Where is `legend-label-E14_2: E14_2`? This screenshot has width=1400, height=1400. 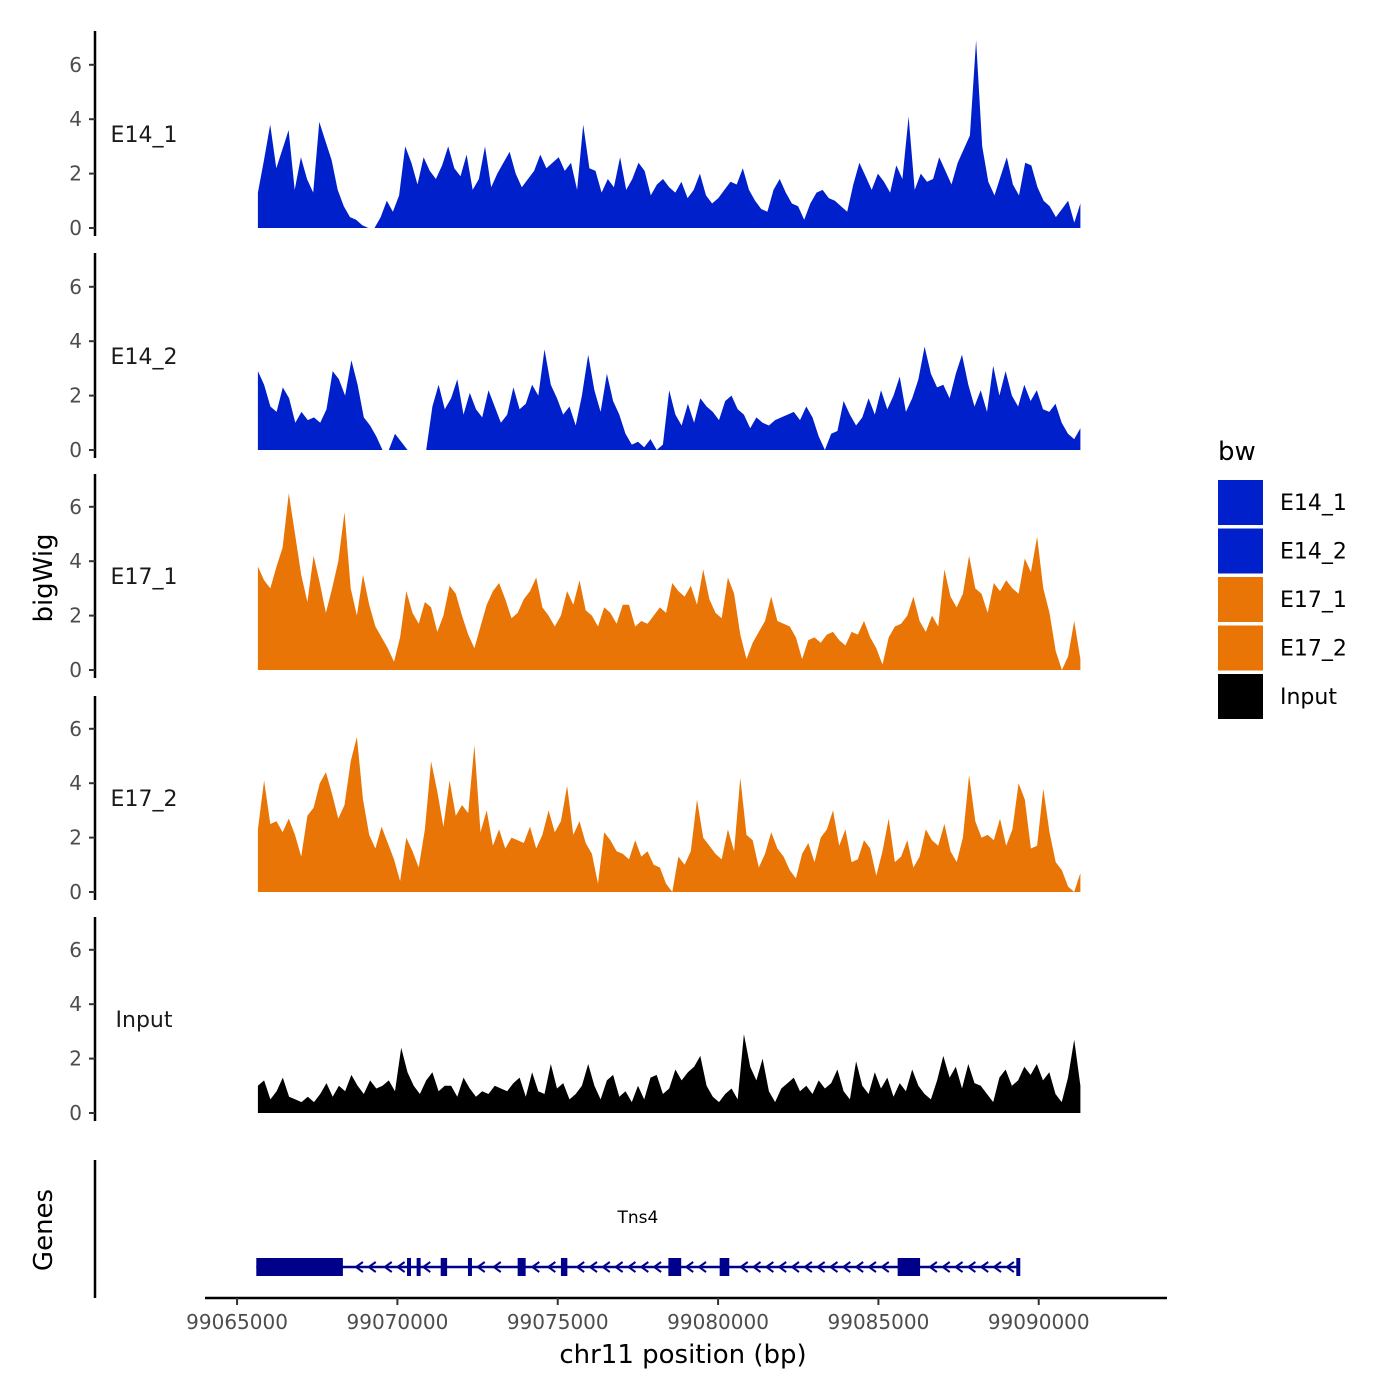
legend-label-E14_2: E14_2 is located at coordinates (1313, 552).